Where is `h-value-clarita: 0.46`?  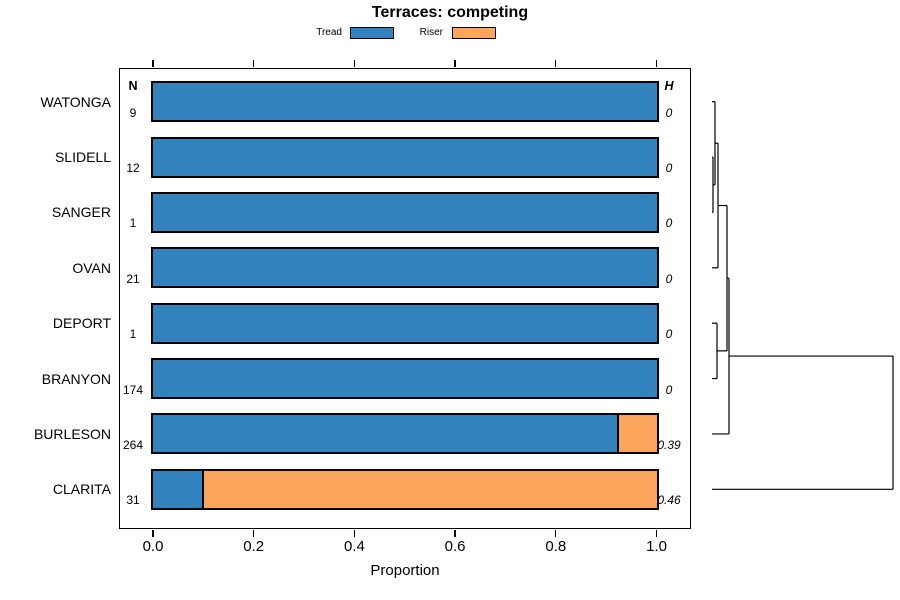 h-value-clarita: 0.46 is located at coordinates (669, 500).